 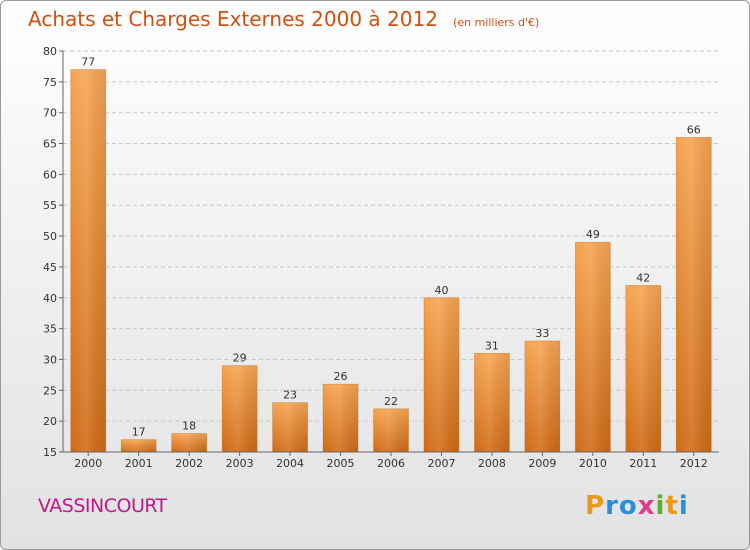 I want to click on y-tick-label: 15, so click(x=50, y=452).